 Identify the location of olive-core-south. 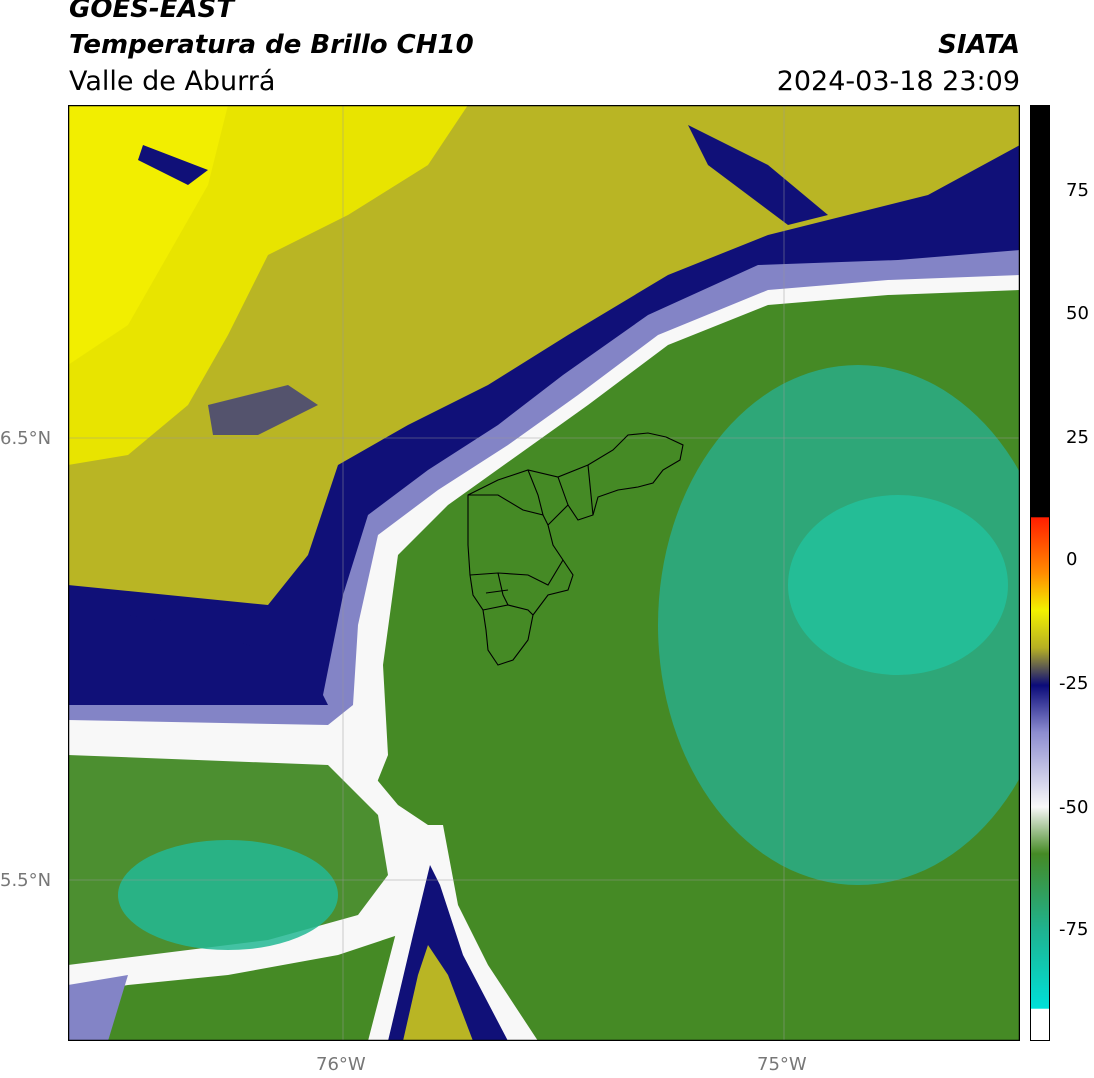
(438, 993).